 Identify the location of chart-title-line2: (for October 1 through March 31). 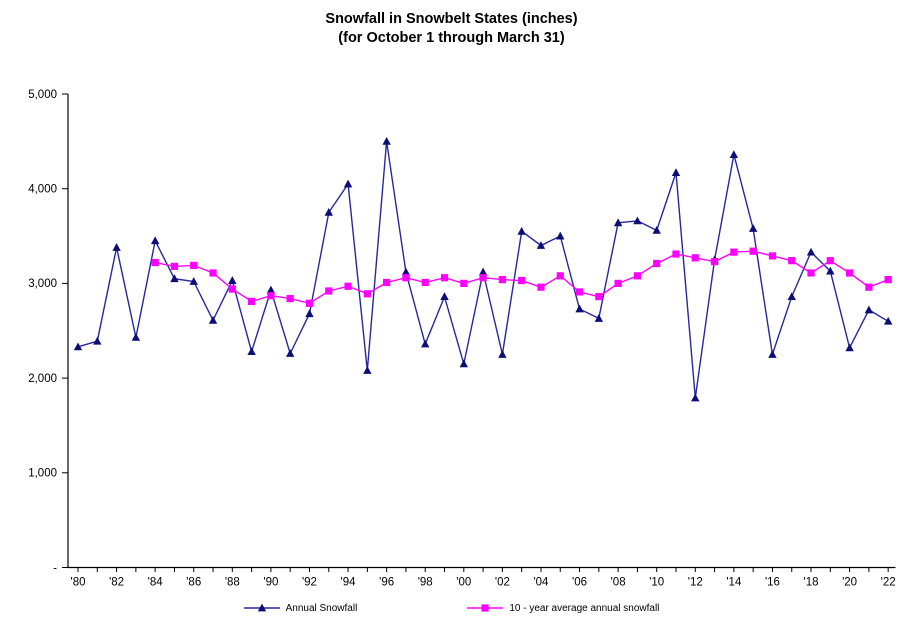
(451, 38).